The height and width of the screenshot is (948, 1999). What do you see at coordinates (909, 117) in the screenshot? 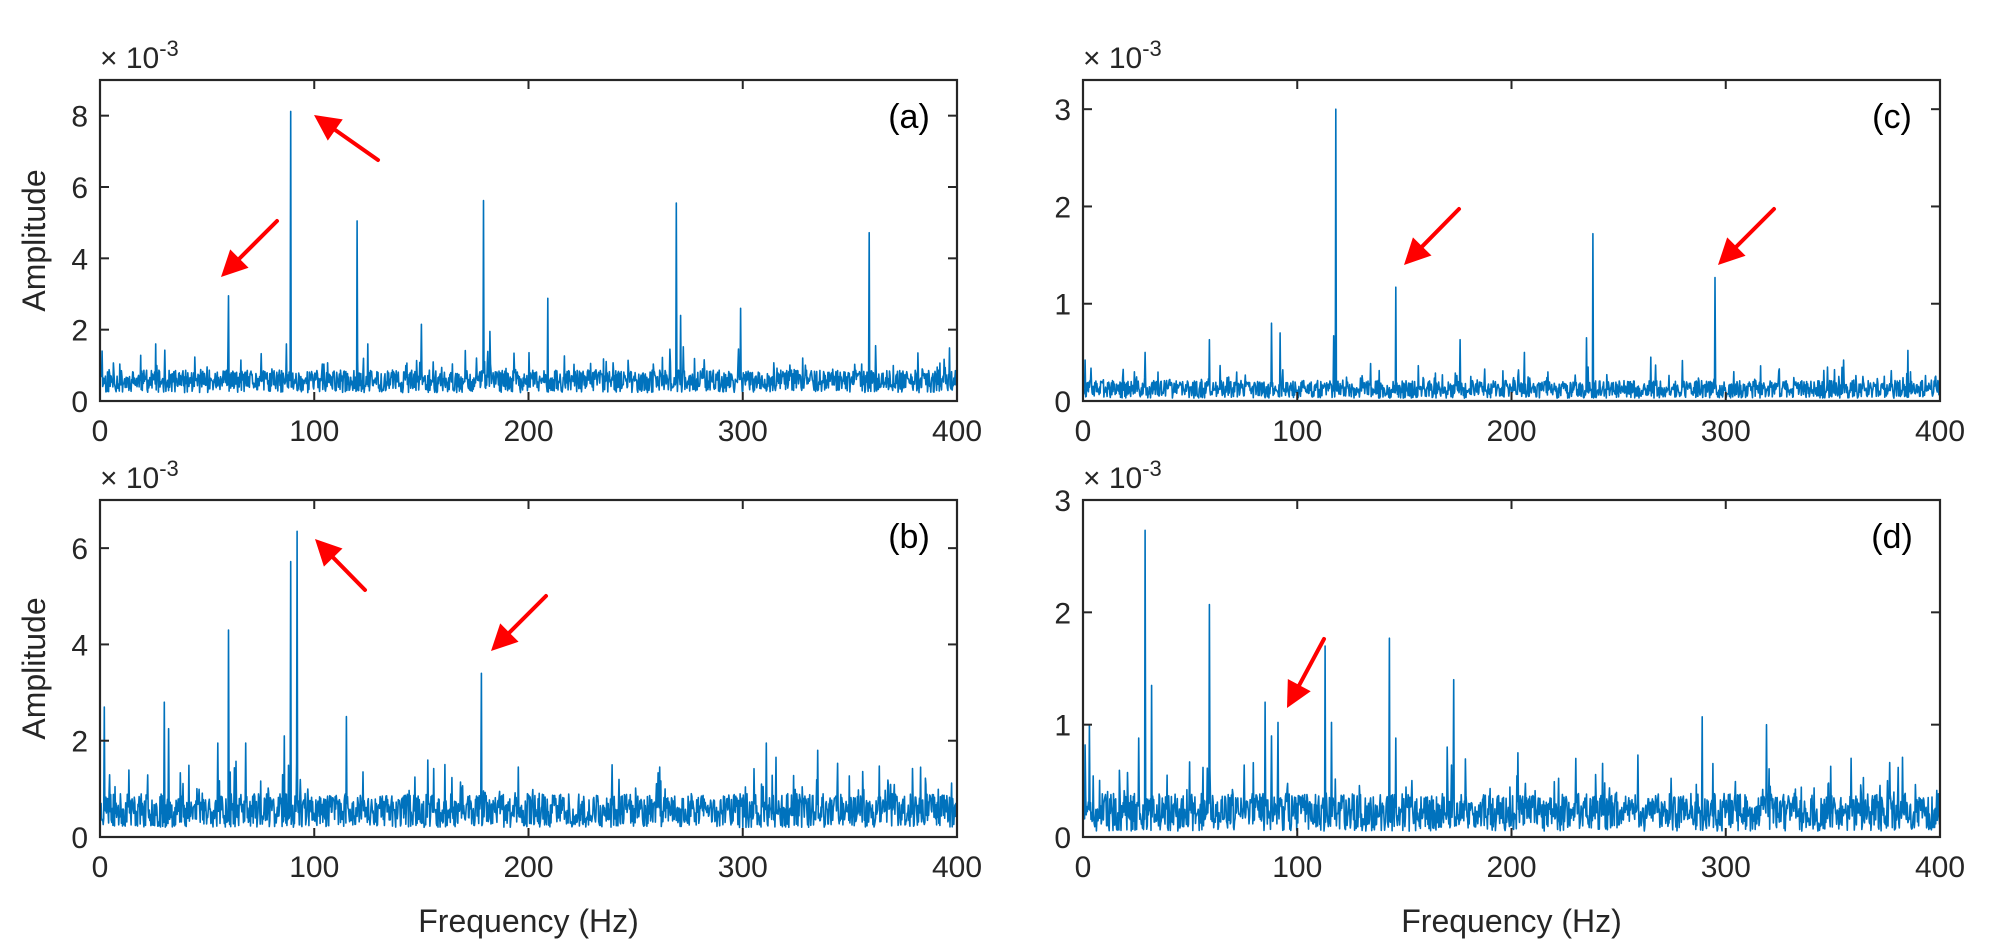
I see `panel-label: (a)` at bounding box center [909, 117].